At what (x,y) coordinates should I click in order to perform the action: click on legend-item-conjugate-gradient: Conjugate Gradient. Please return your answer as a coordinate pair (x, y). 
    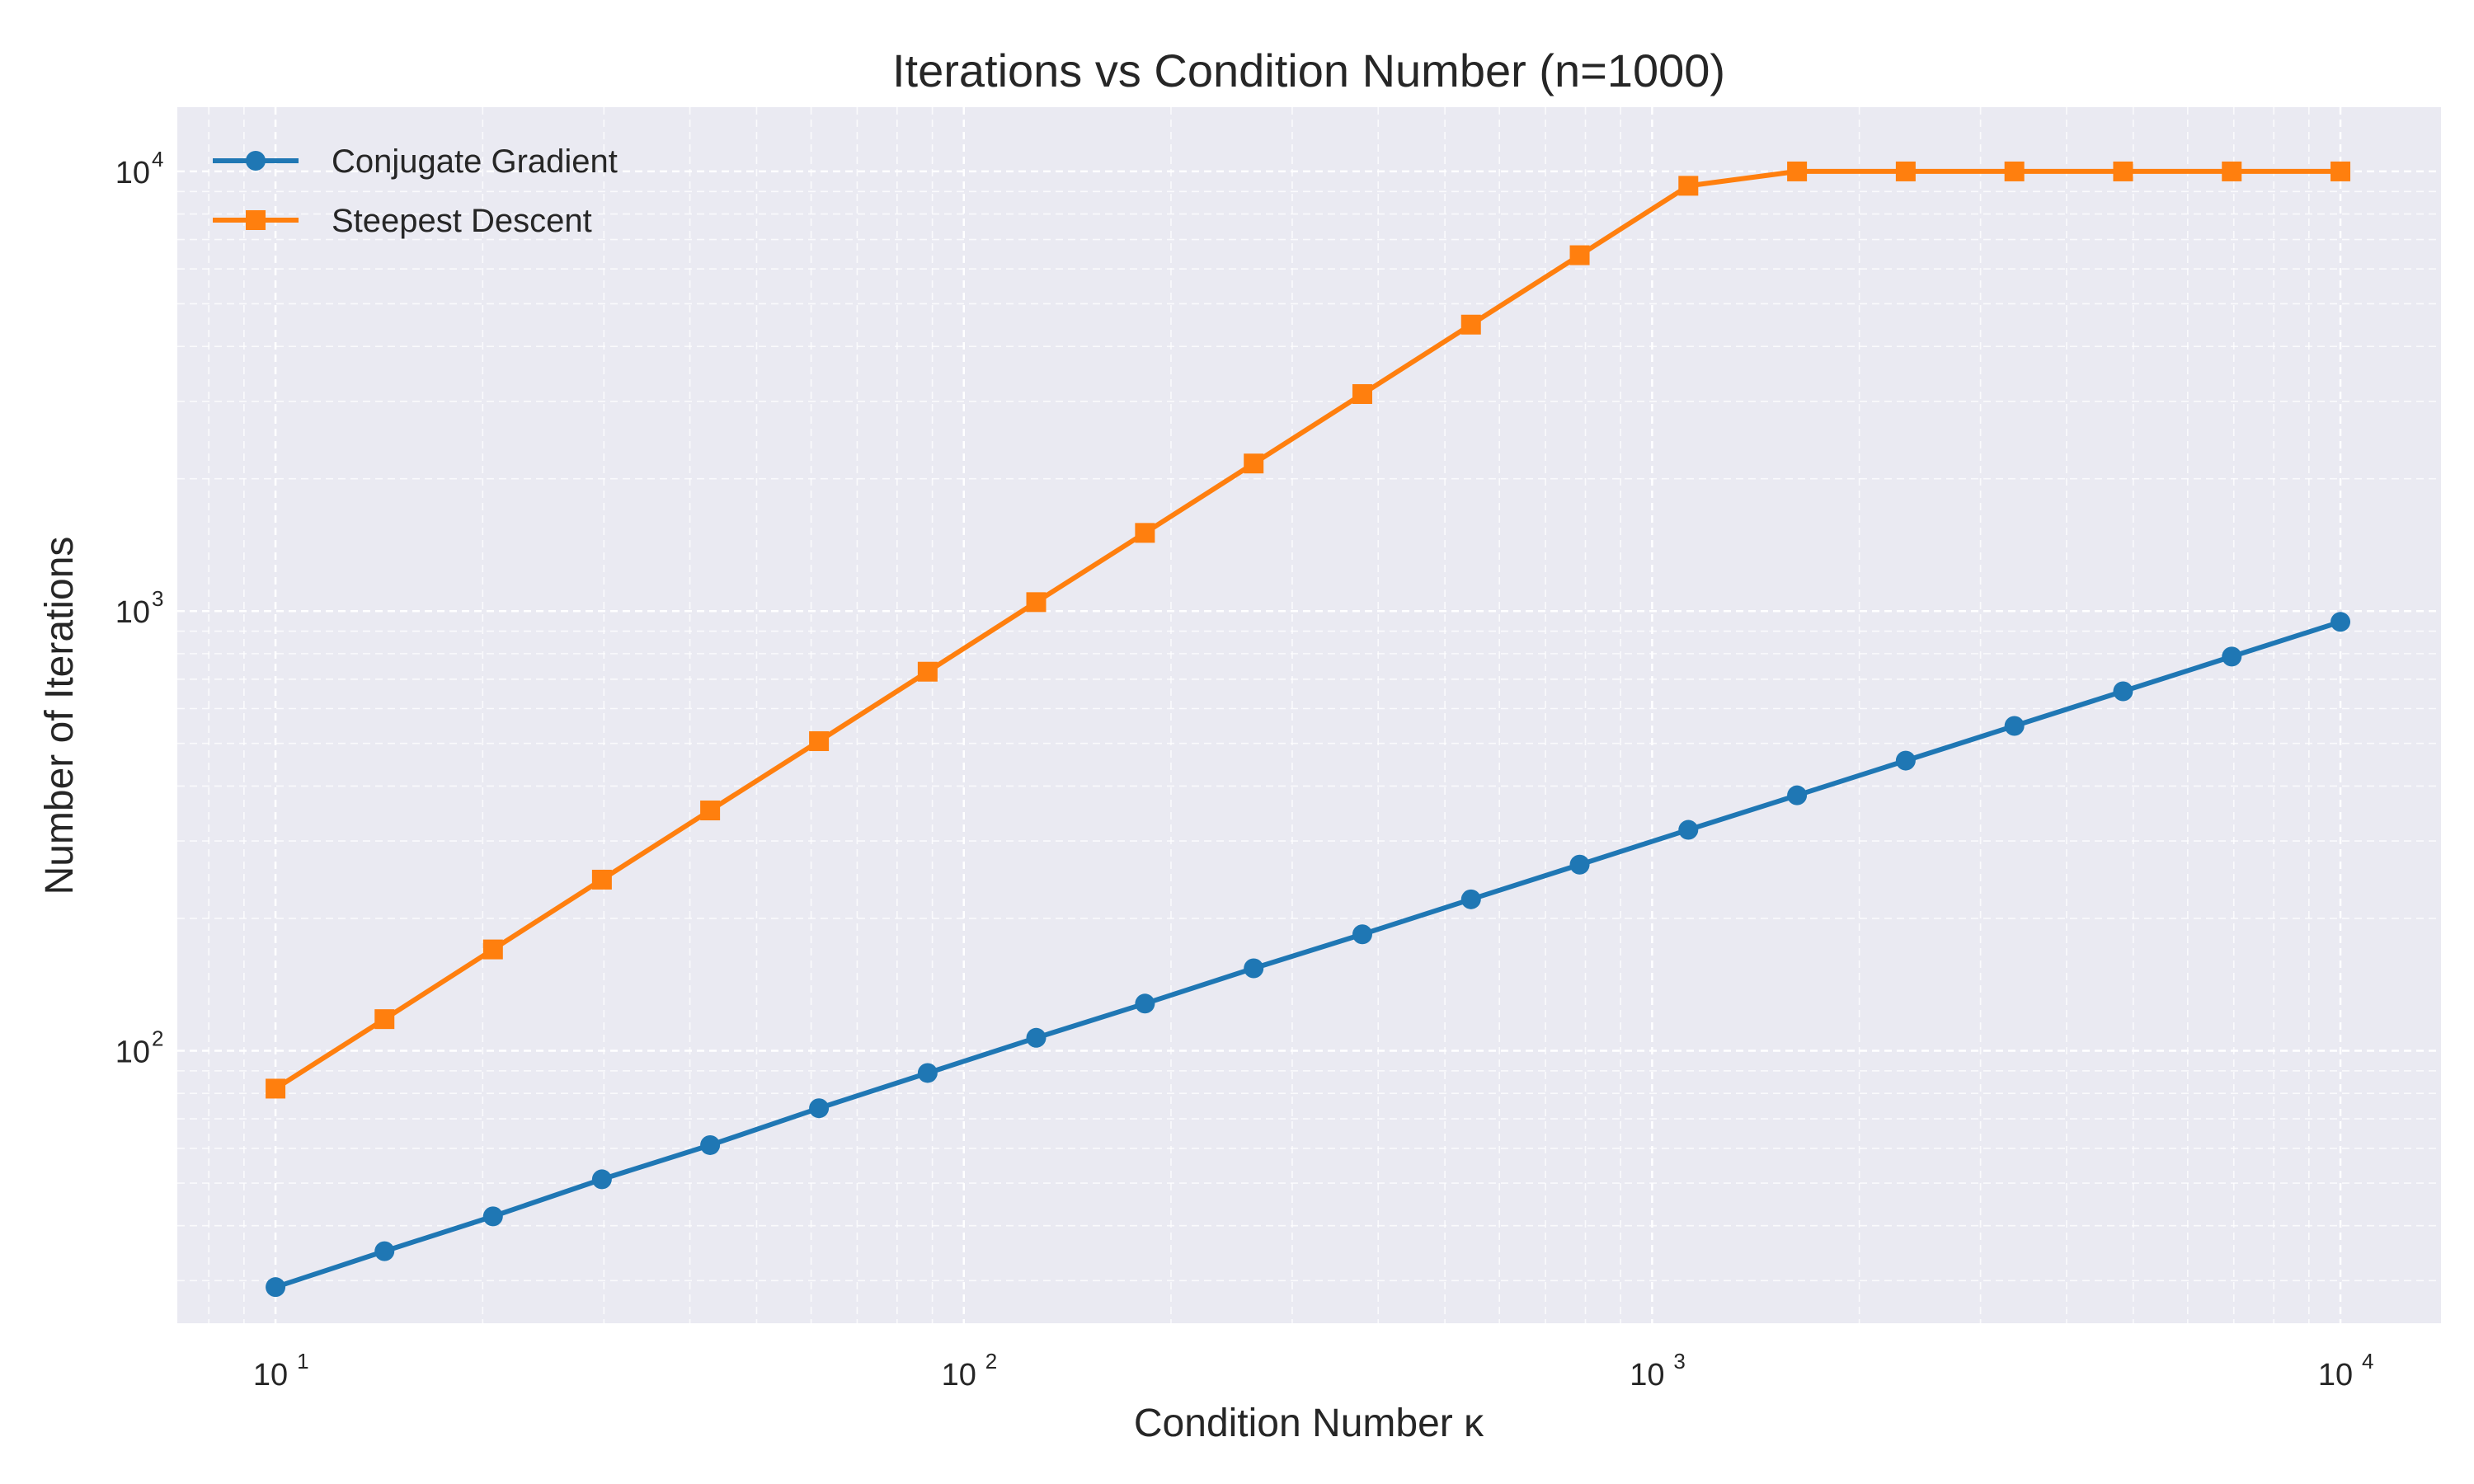
    Looking at the image, I should click on (415, 161).